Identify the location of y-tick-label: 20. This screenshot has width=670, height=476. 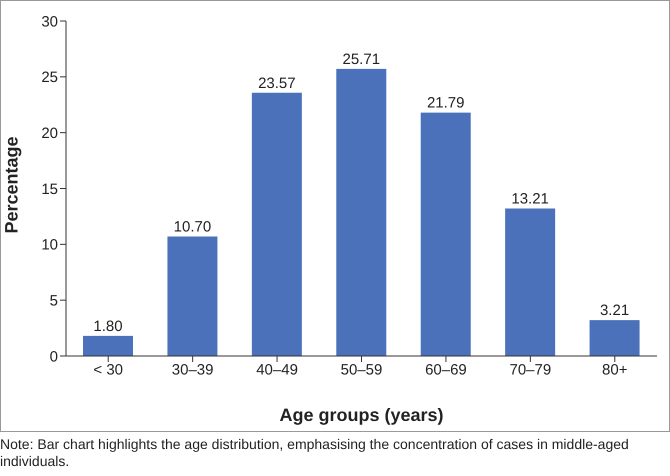
(49, 133).